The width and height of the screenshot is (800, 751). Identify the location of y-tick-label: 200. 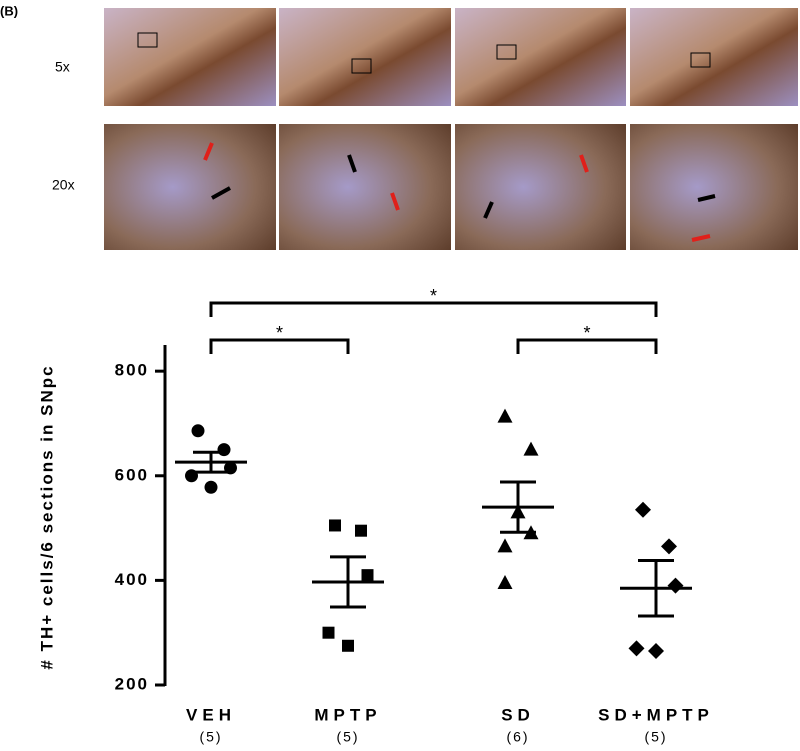
(132, 683).